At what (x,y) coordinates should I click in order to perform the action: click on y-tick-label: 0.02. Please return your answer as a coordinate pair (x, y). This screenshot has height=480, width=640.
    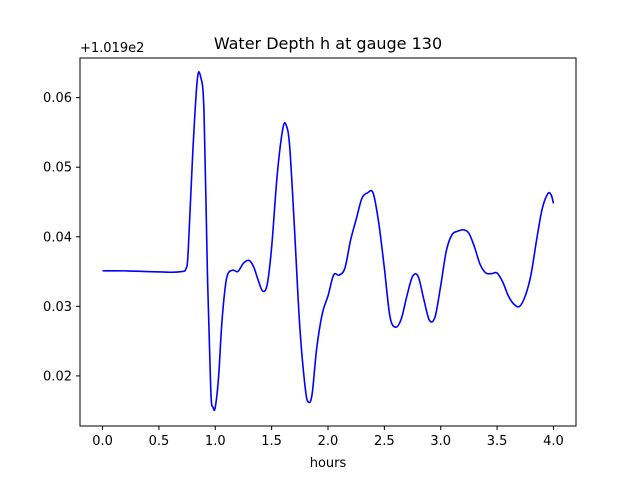
    Looking at the image, I should click on (57, 376).